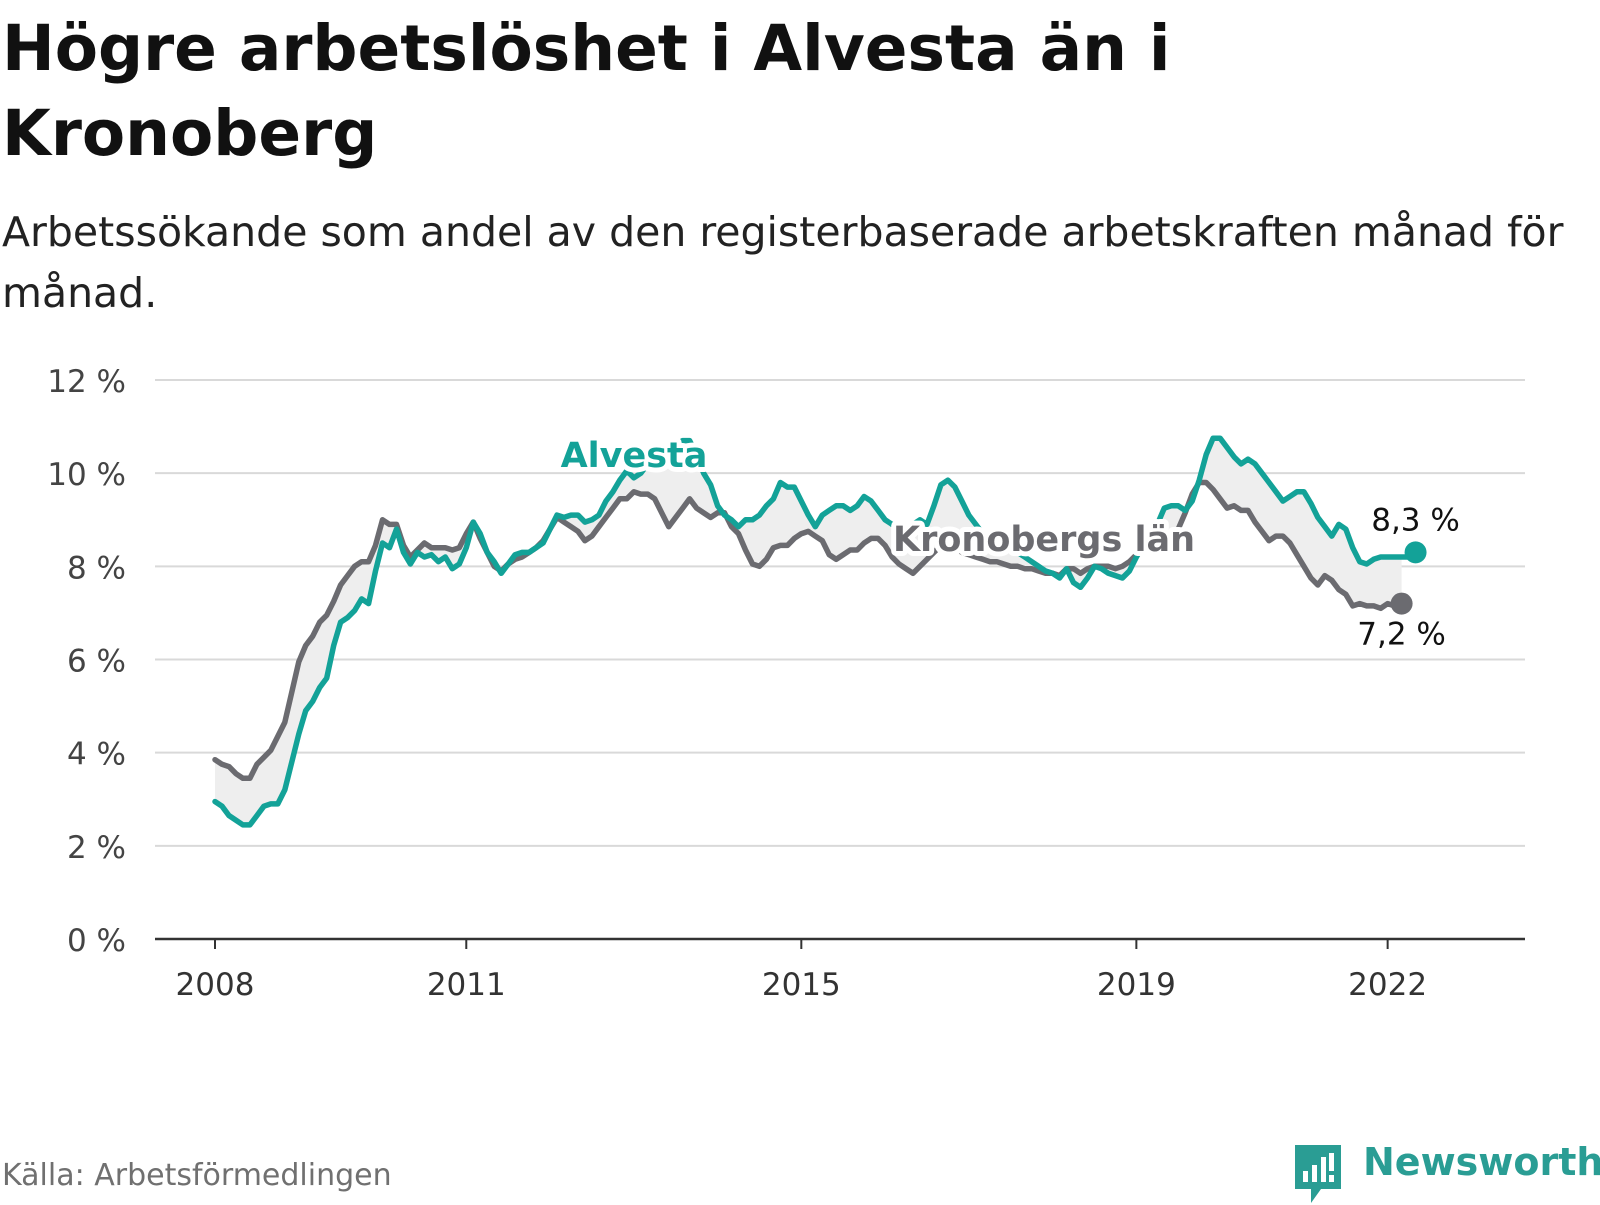  I want to click on y-tick-label: 10 %, so click(86, 475).